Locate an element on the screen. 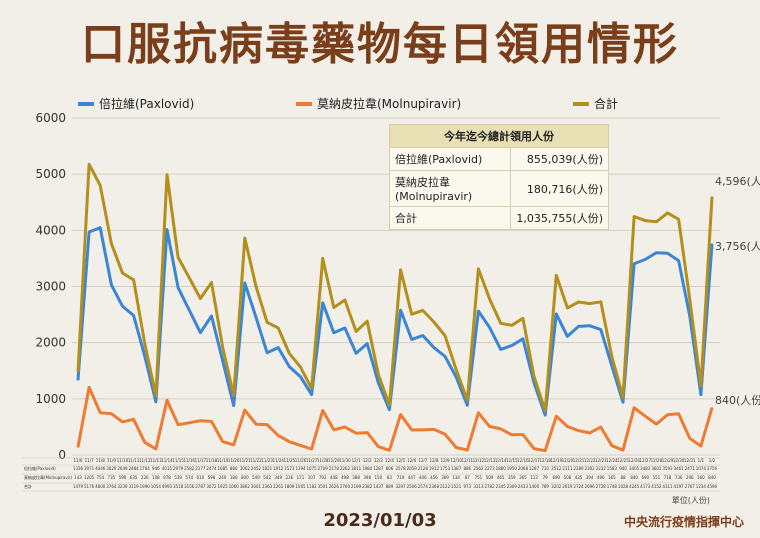 The width and height of the screenshot is (760, 538). x-tick-label: 12/30 is located at coordinates (679, 460).